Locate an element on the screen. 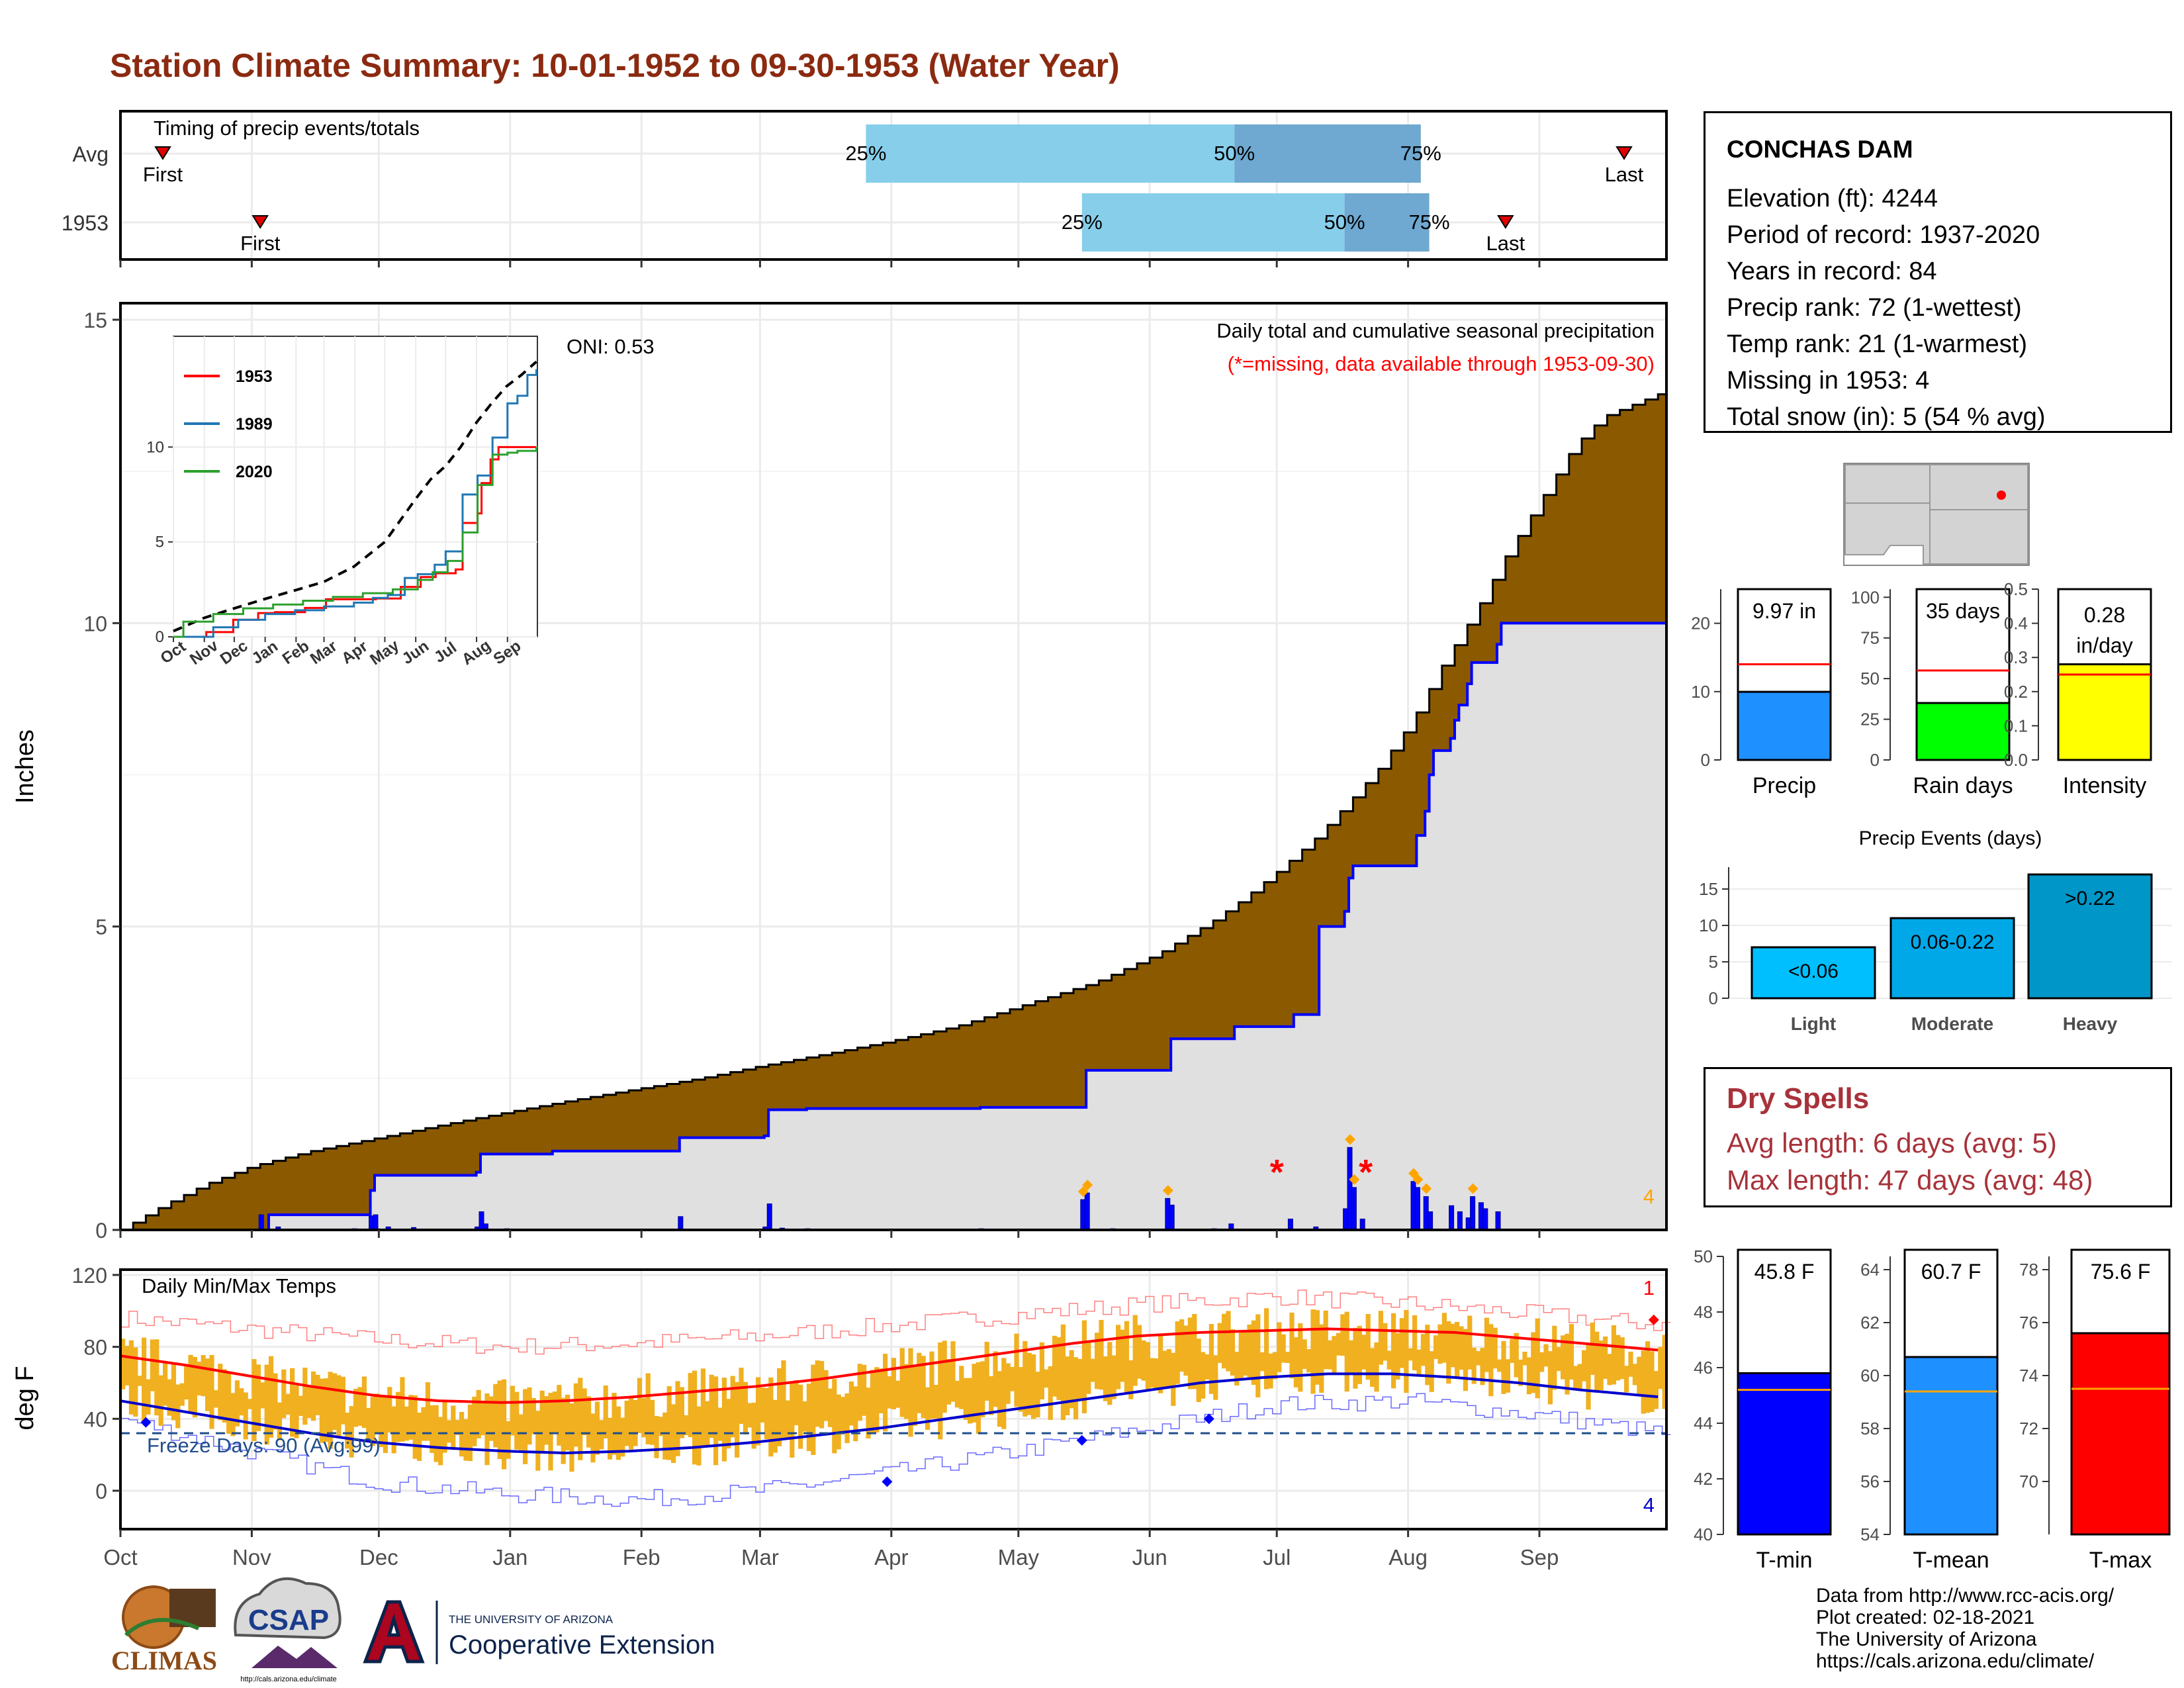 This screenshot has width=2184, height=1688. timing-first-label: First is located at coordinates (260, 243).